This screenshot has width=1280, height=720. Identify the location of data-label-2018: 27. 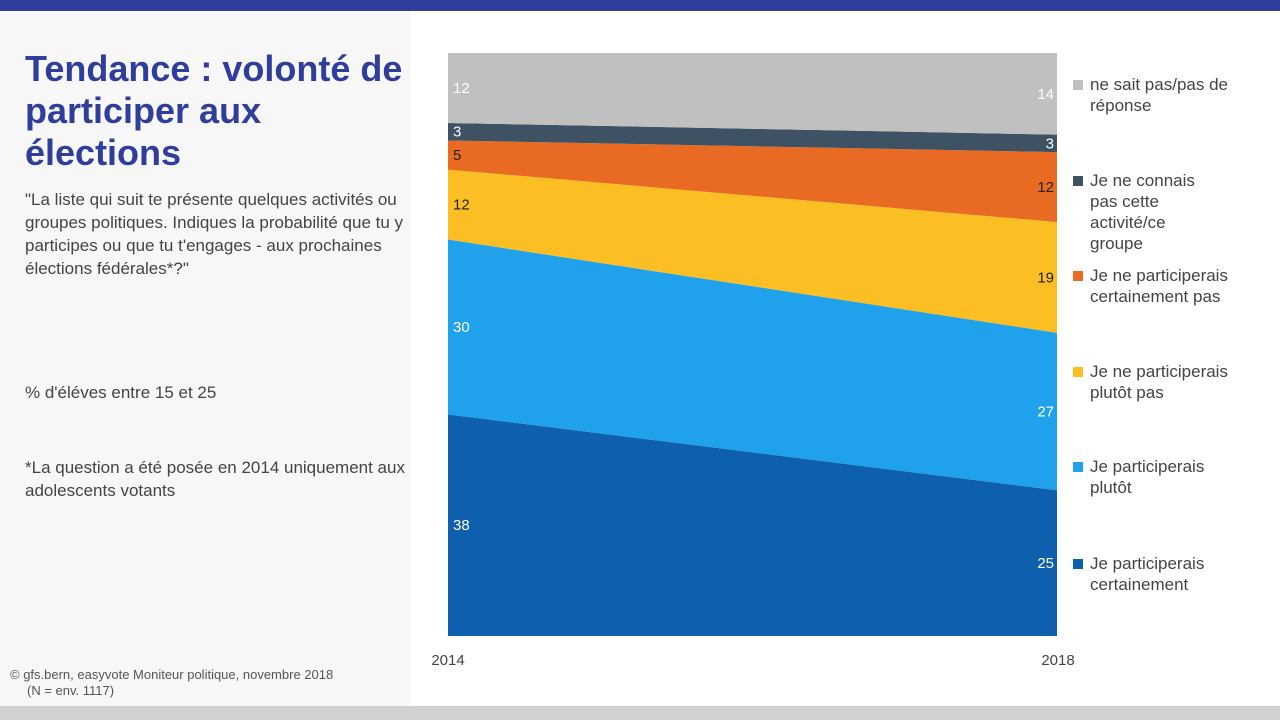
(1045, 412).